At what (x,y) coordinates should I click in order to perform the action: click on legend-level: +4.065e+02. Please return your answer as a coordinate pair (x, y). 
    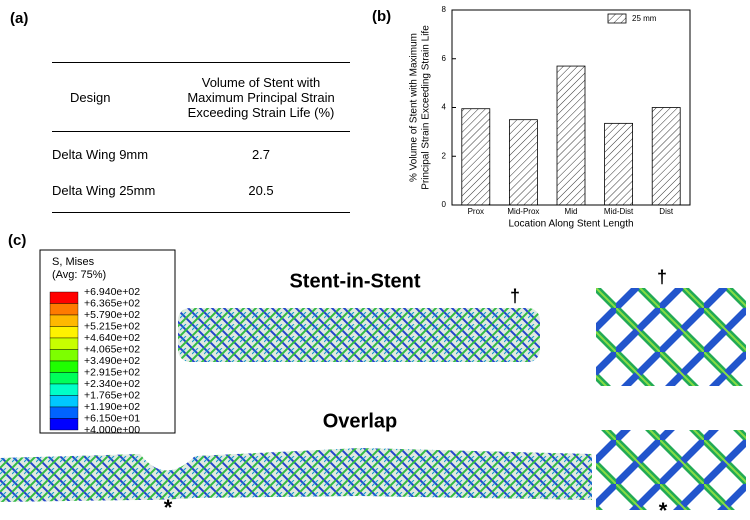
    Looking at the image, I should click on (112, 349).